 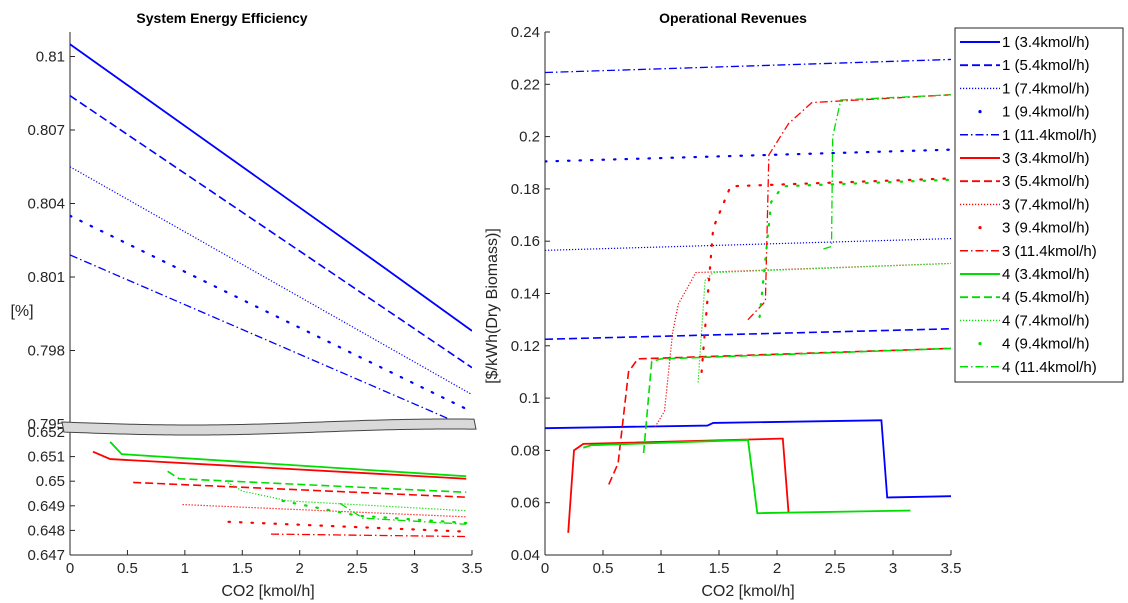 I want to click on legend-item: 1 (9.4kmol/h), so click(x=1034, y=112).